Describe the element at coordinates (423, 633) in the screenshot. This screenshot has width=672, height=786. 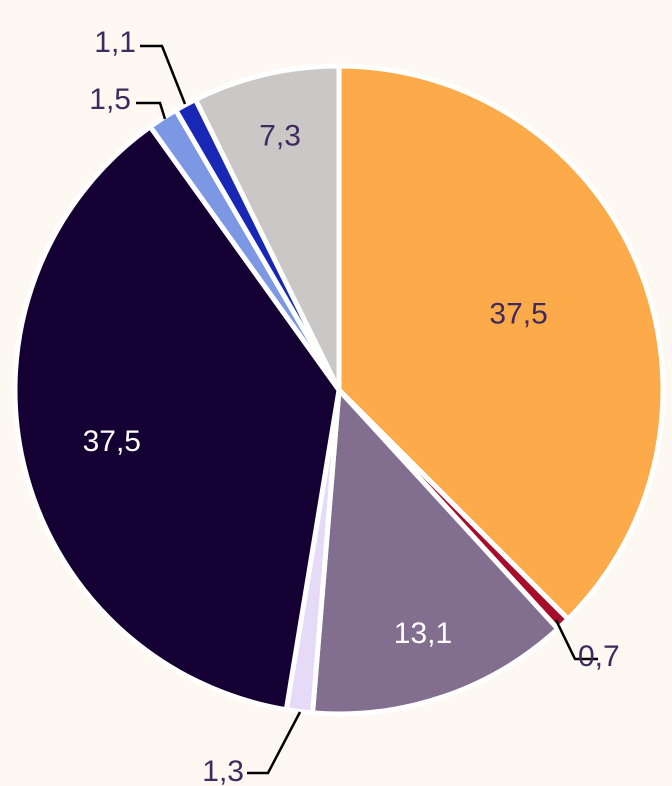
I see `slice-label: 13,1` at that location.